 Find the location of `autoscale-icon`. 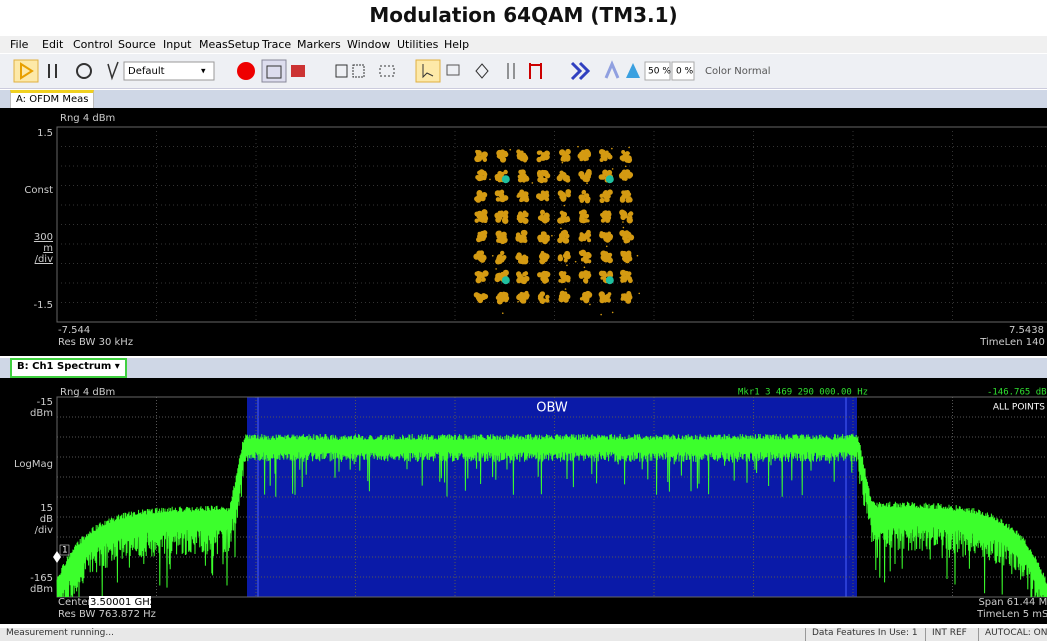

autoscale-icon is located at coordinates (113, 71).